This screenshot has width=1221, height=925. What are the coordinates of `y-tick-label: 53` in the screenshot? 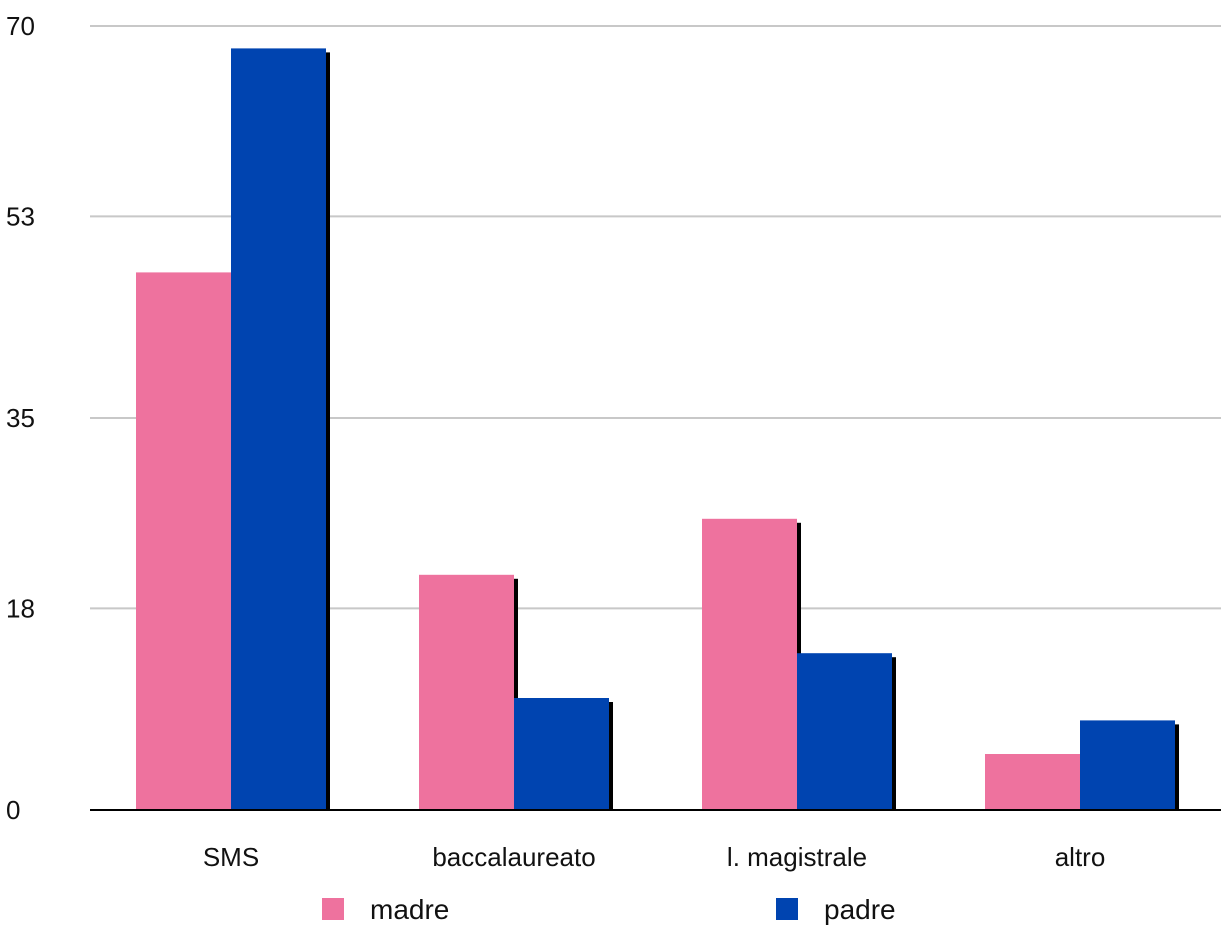 It's located at (20, 216).